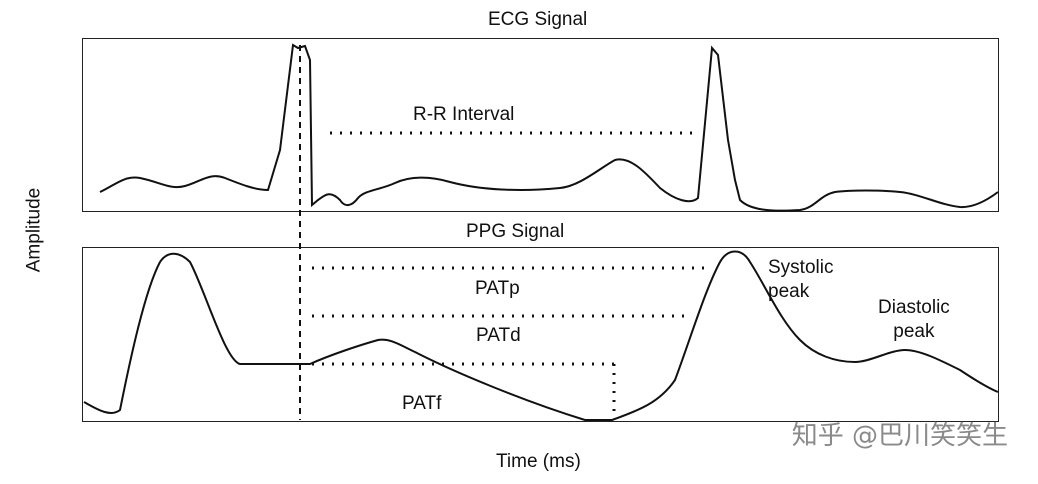 The image size is (1038, 484). Describe the element at coordinates (801, 279) in the screenshot. I see `systolic-peak-label: Systolic peak` at that location.